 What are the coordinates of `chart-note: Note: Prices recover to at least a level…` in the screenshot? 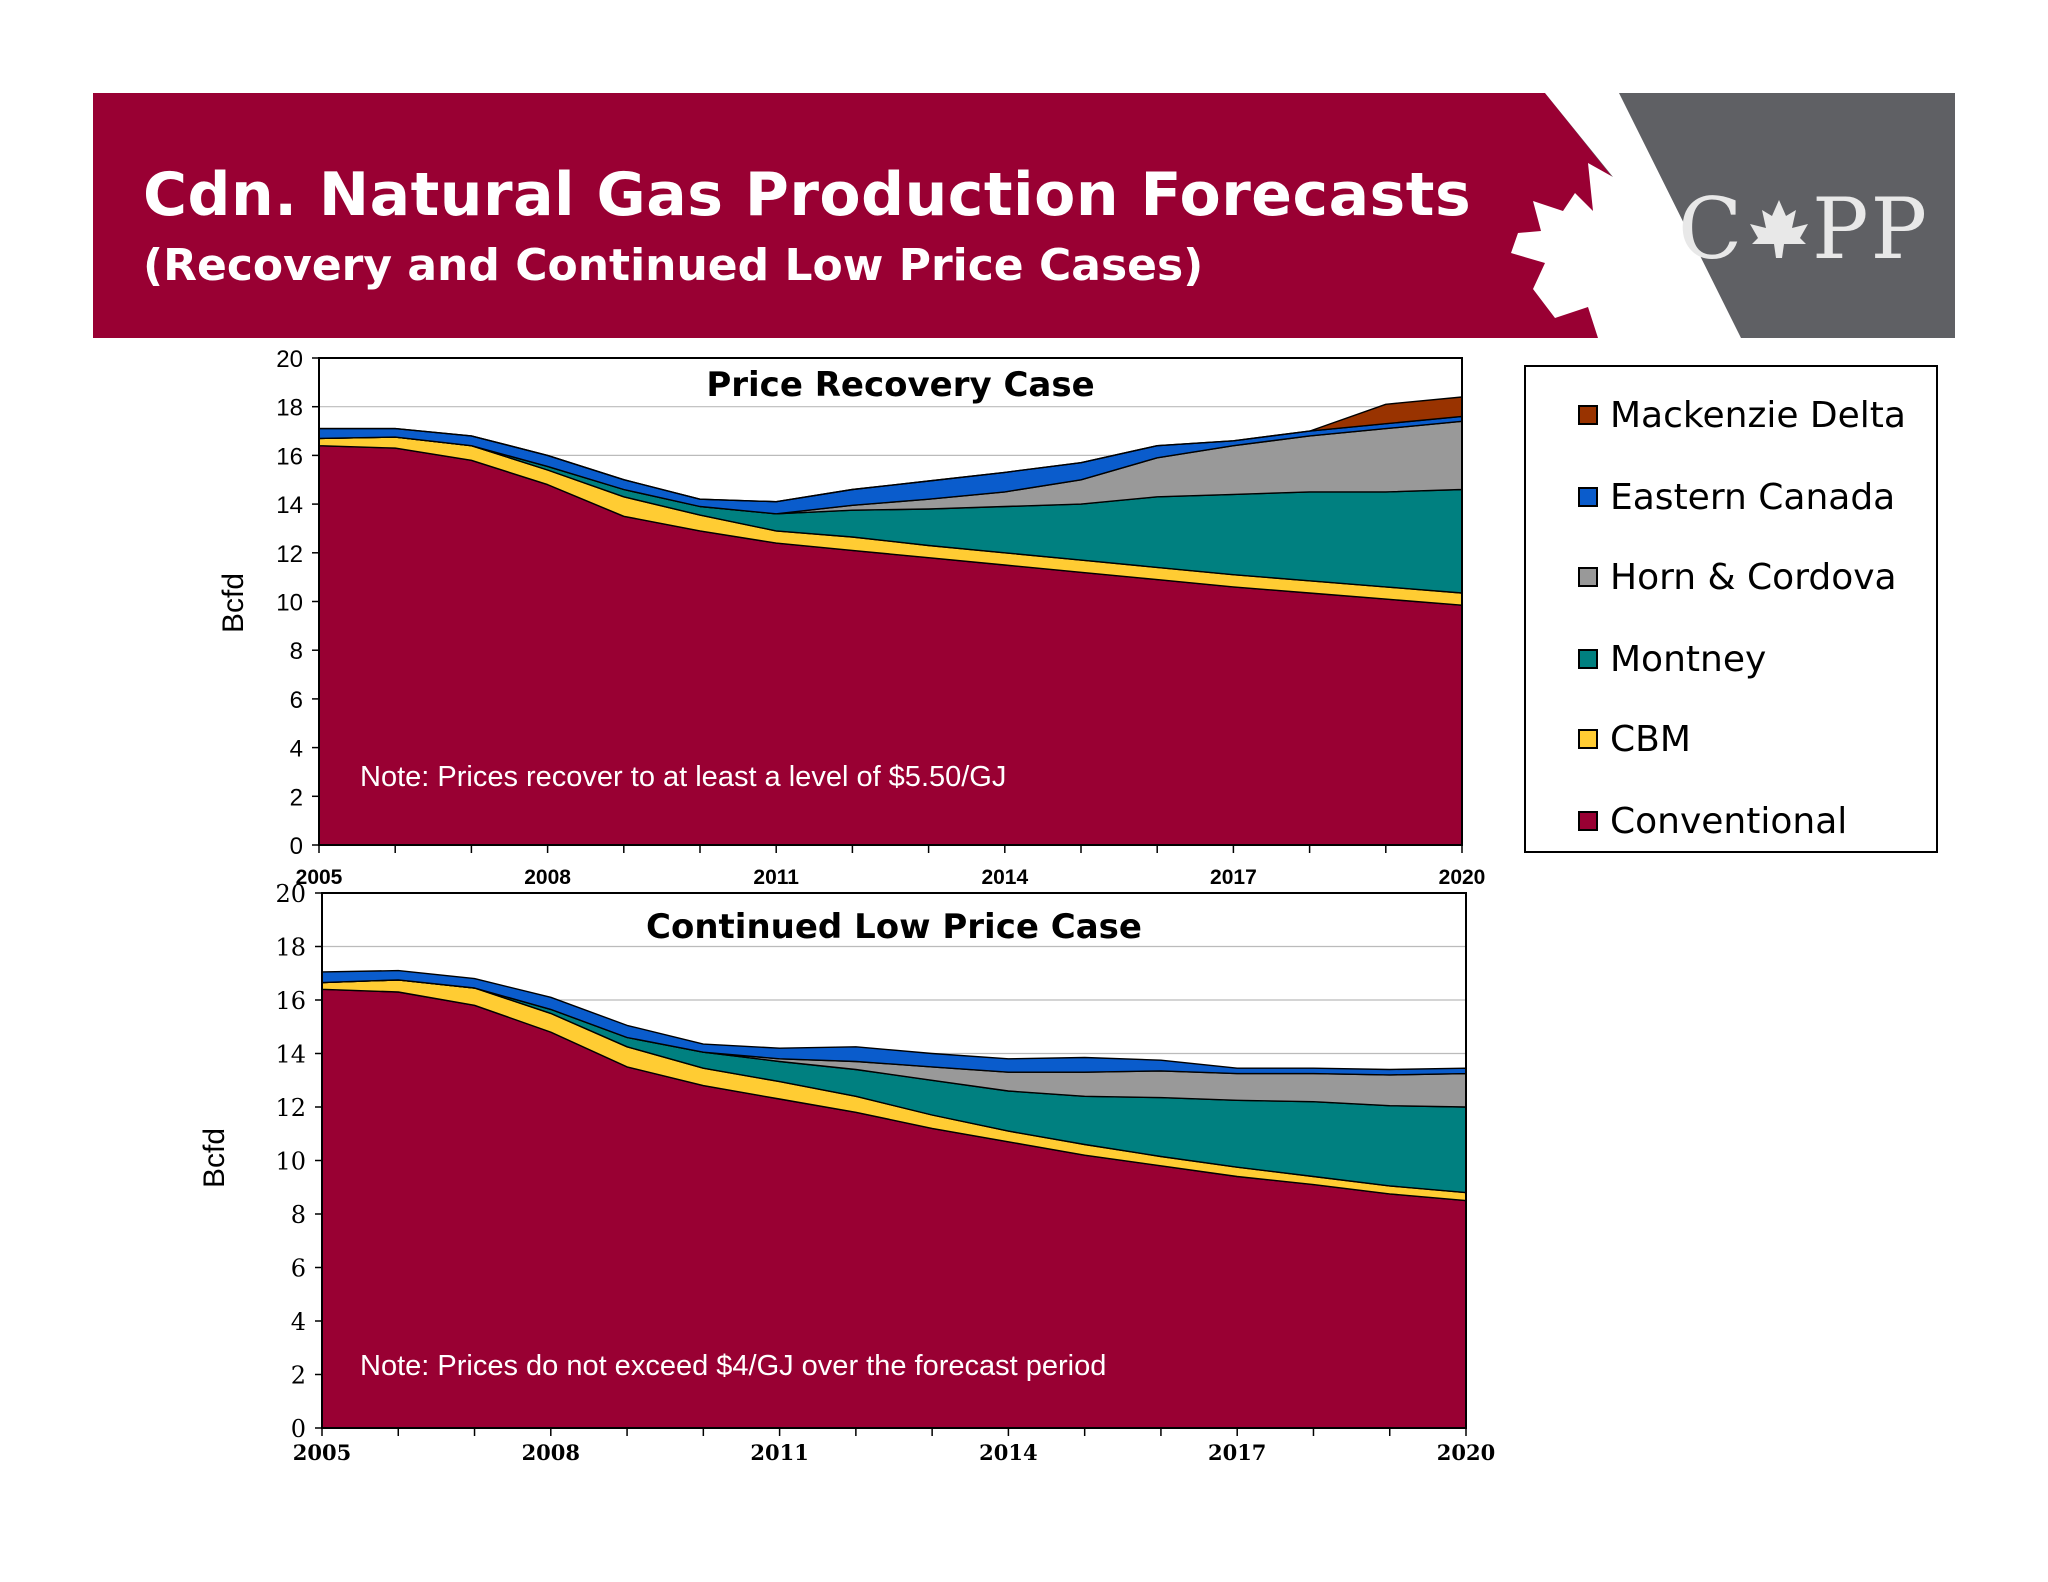 It's located at (683, 777).